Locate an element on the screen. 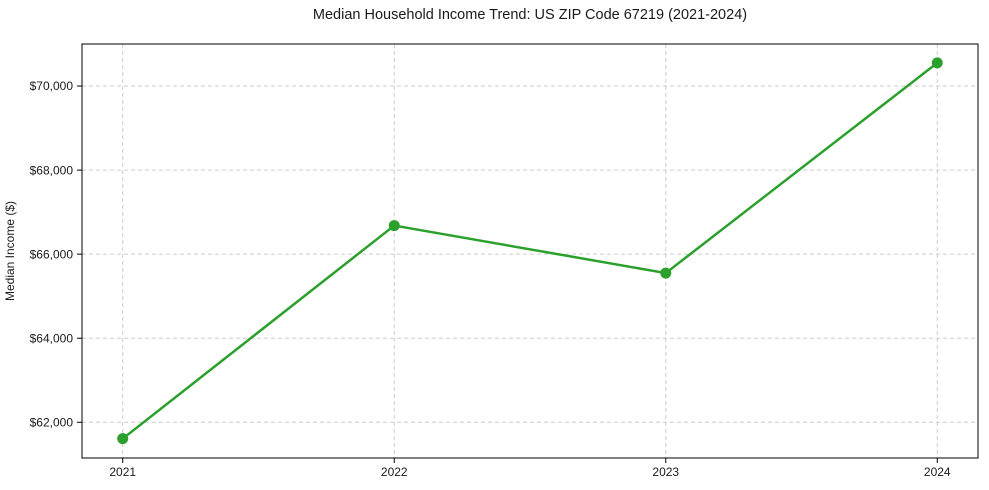  x-tick-label: 2023 is located at coordinates (665, 472).